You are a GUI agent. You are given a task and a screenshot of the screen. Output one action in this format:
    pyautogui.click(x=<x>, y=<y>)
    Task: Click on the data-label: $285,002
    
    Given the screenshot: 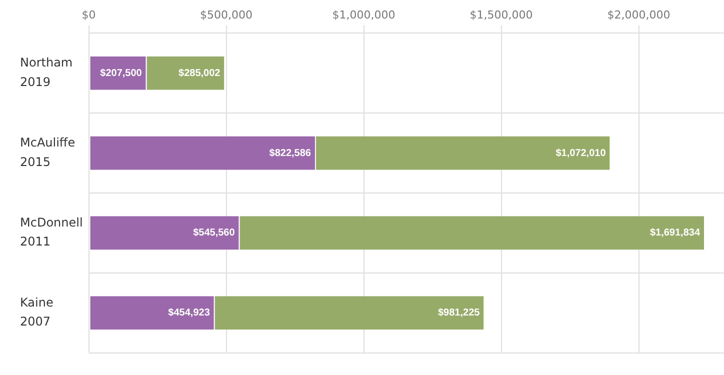 What is the action you would take?
    pyautogui.click(x=199, y=73)
    